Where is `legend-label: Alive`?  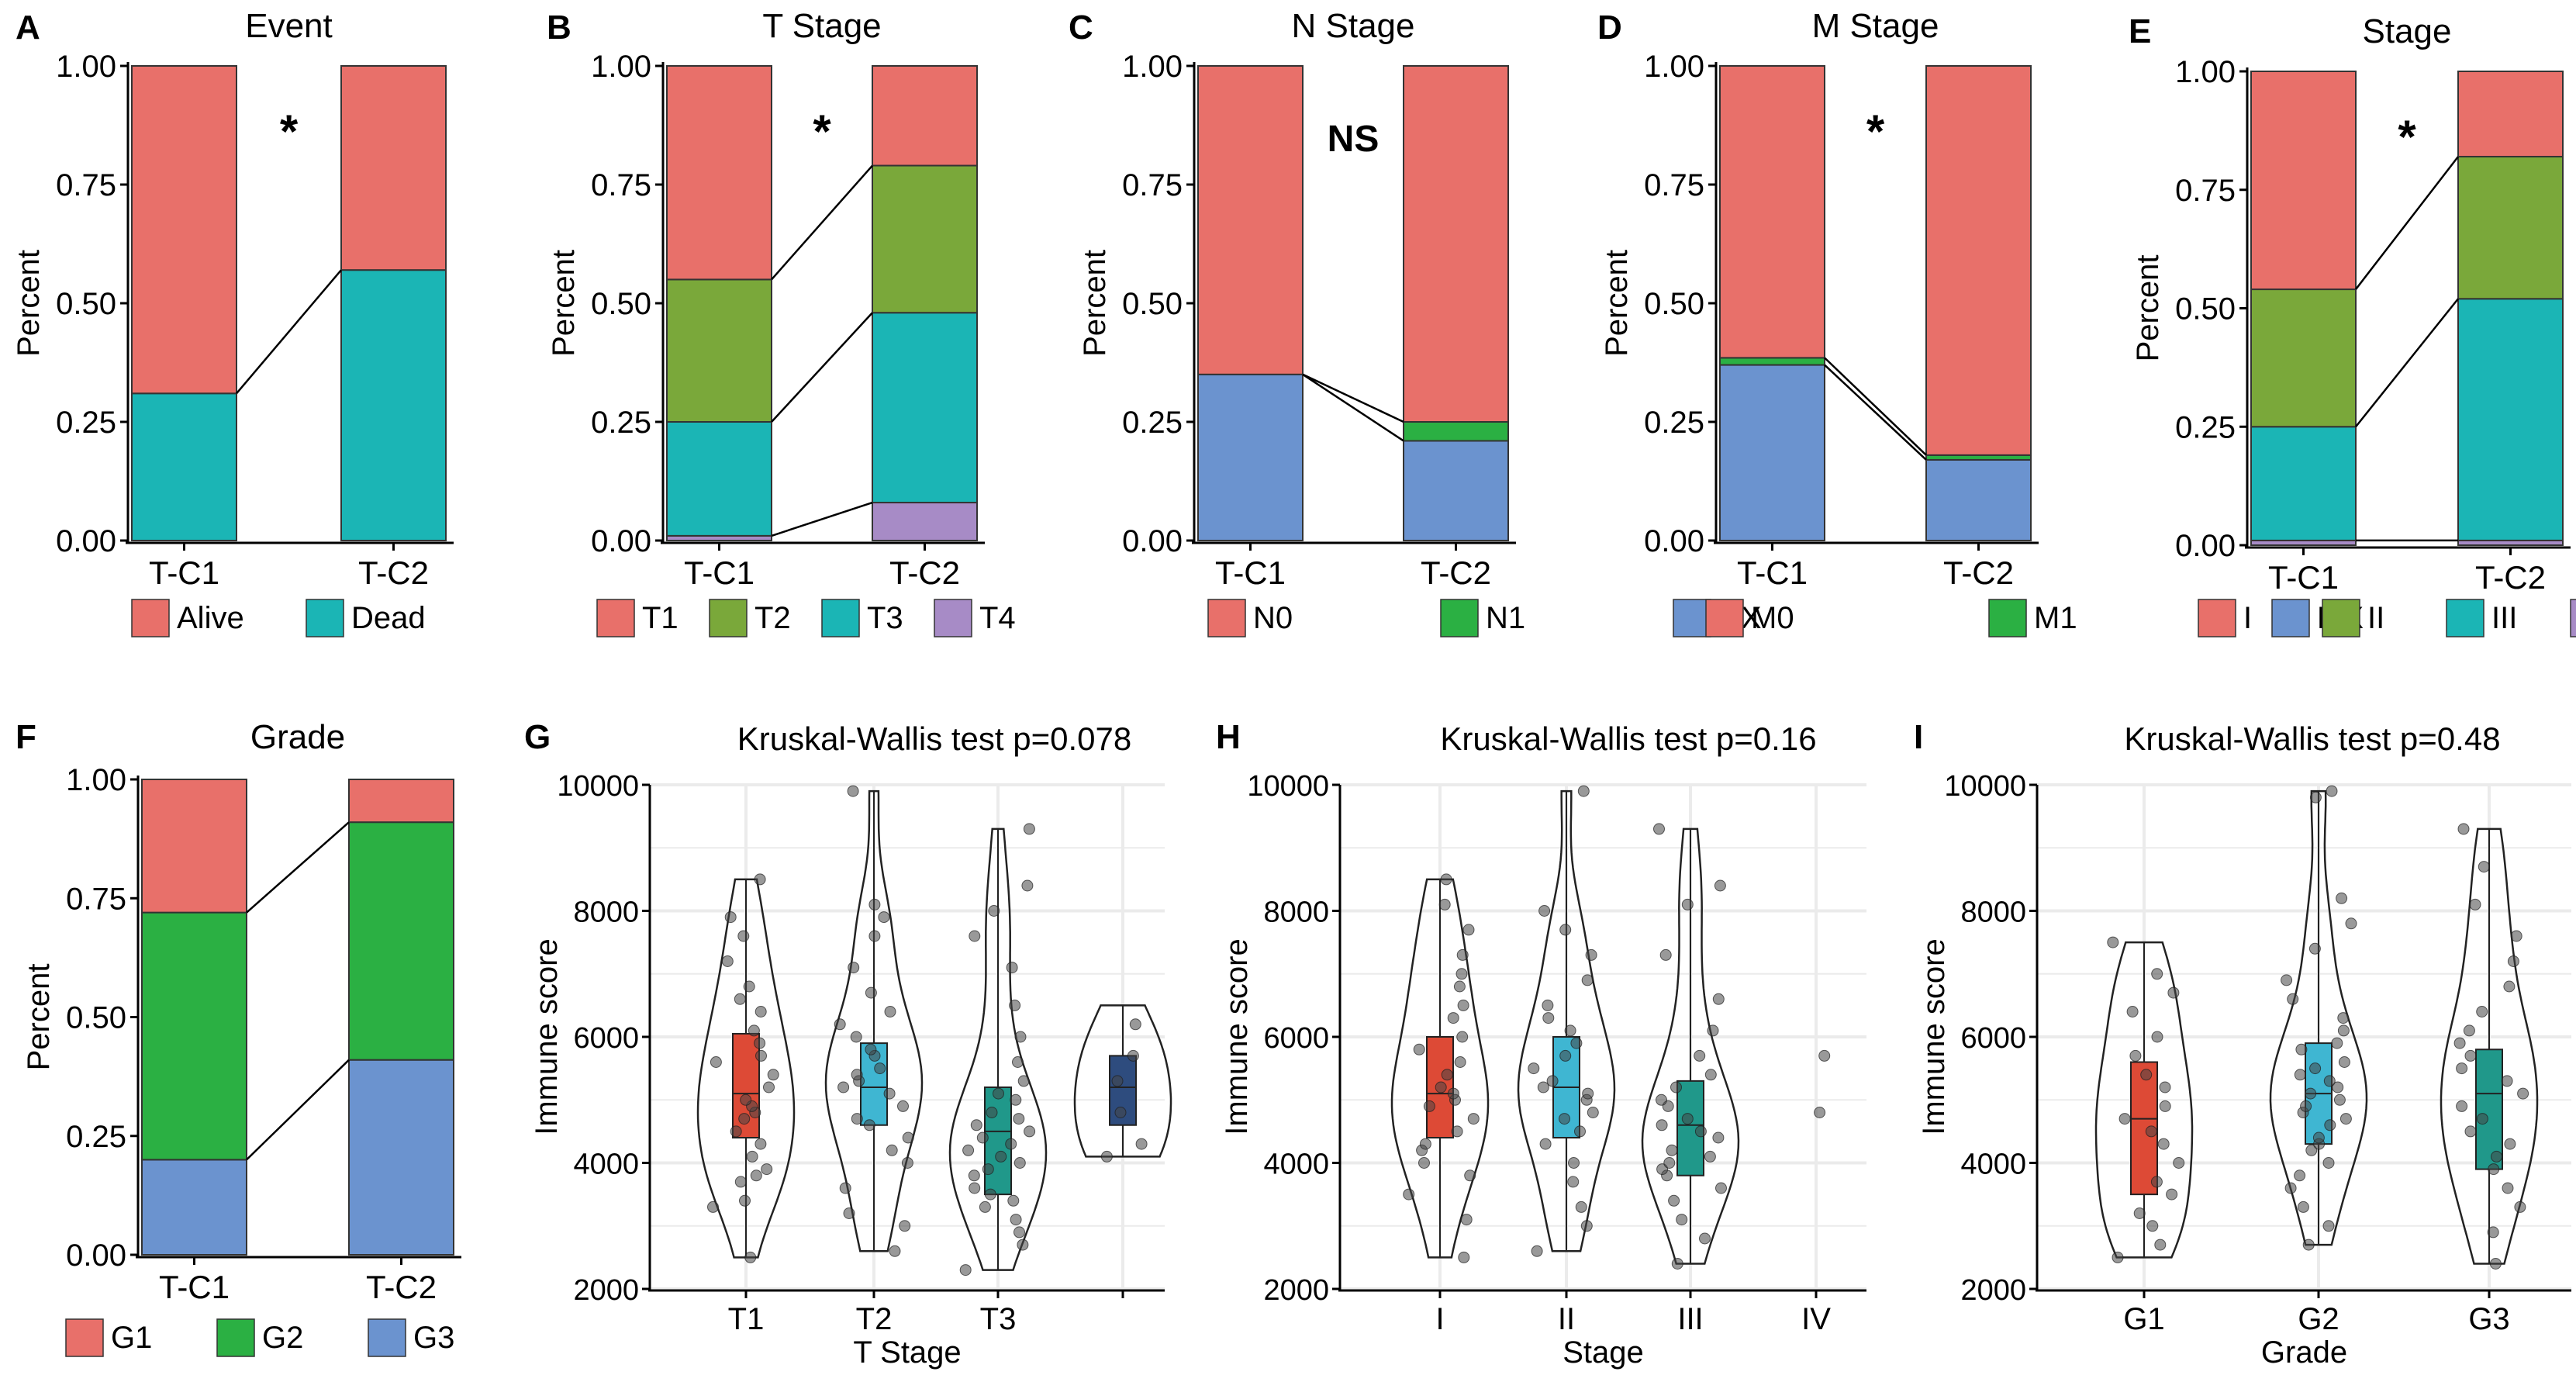 legend-label: Alive is located at coordinates (210, 618).